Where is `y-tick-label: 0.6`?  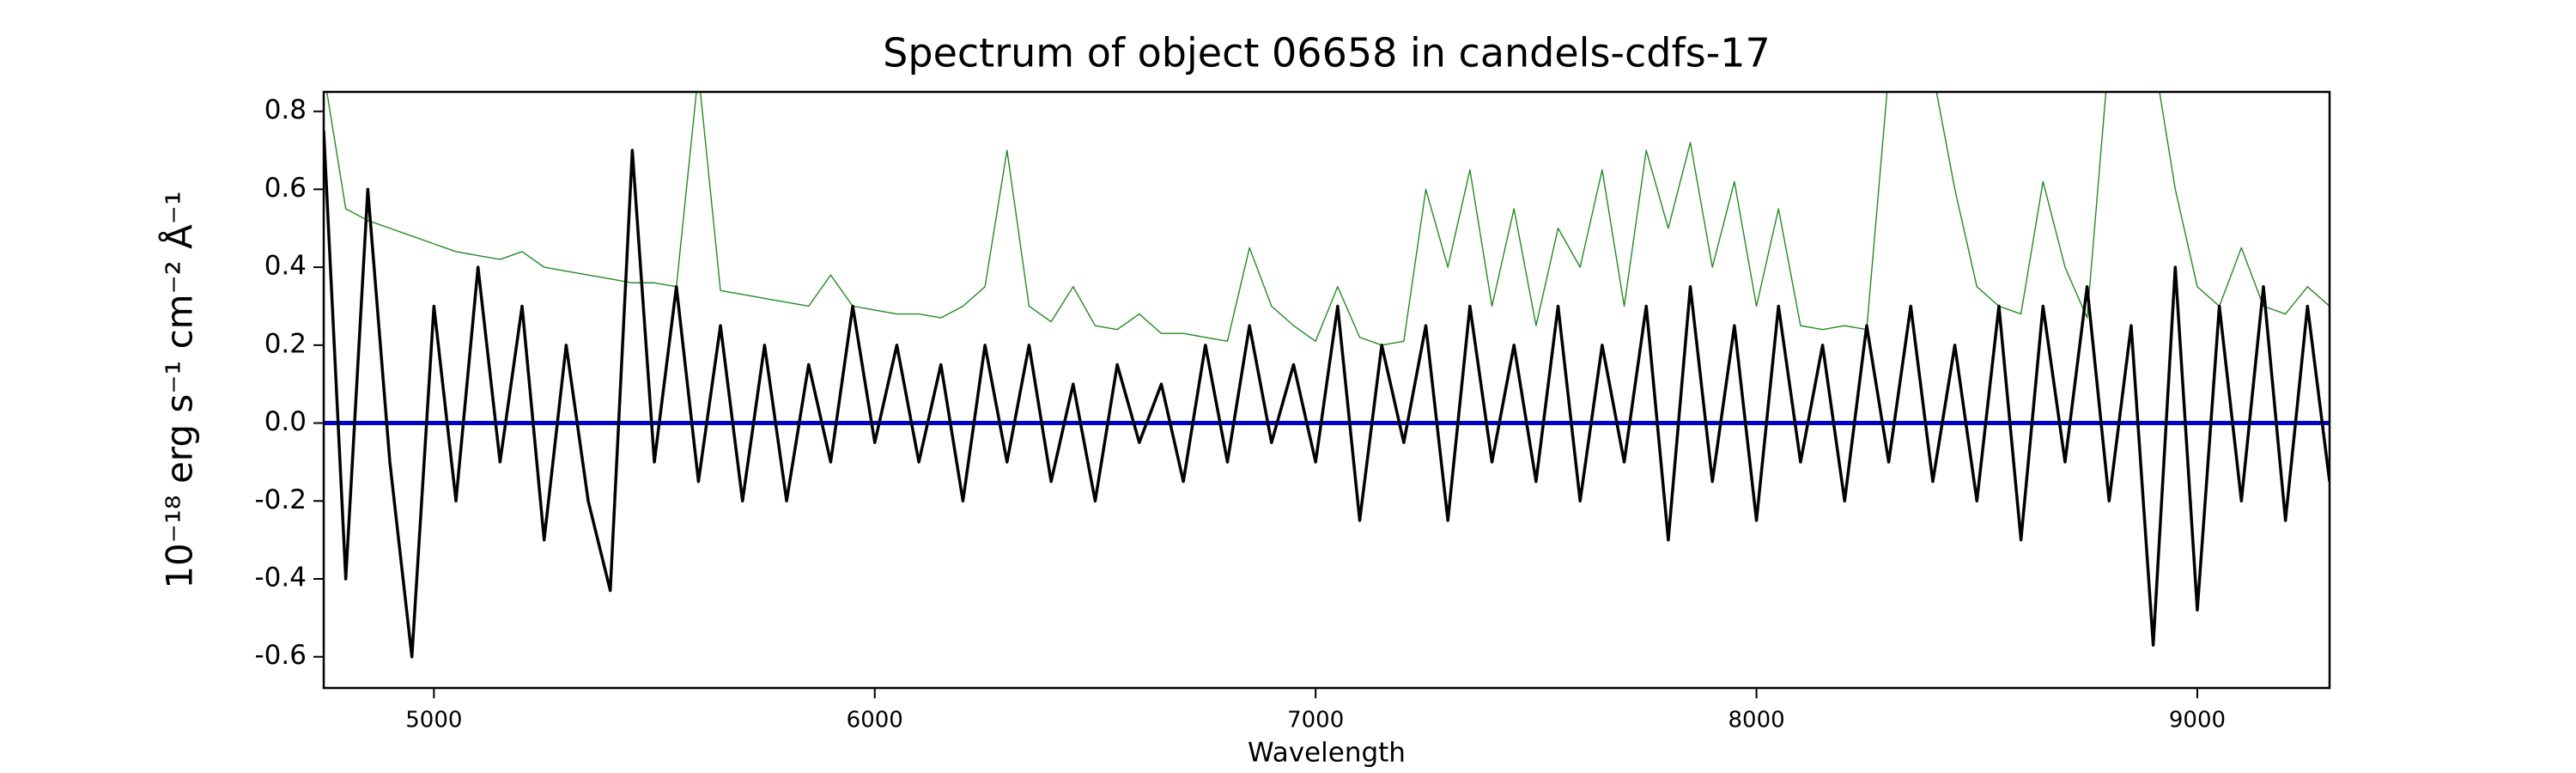
y-tick-label: 0.6 is located at coordinates (285, 188).